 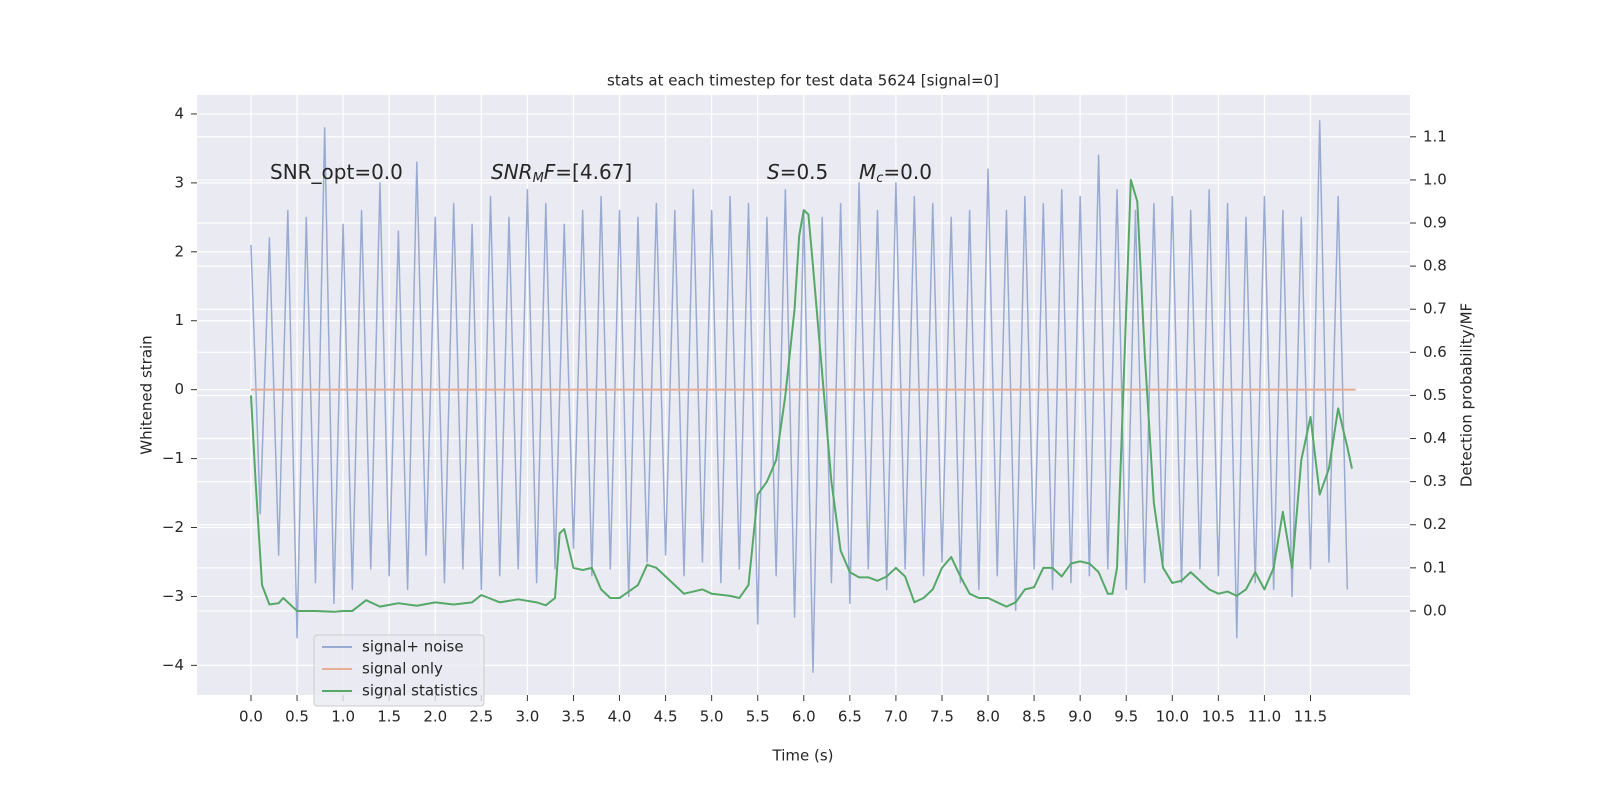 I want to click on y-tick-label: 0, so click(x=179, y=389).